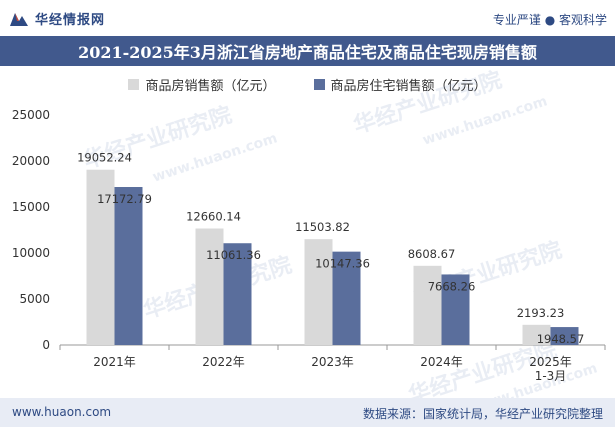 Image resolution: width=615 pixels, height=427 pixels. I want to click on y-tick-label: 20000, so click(31, 161).